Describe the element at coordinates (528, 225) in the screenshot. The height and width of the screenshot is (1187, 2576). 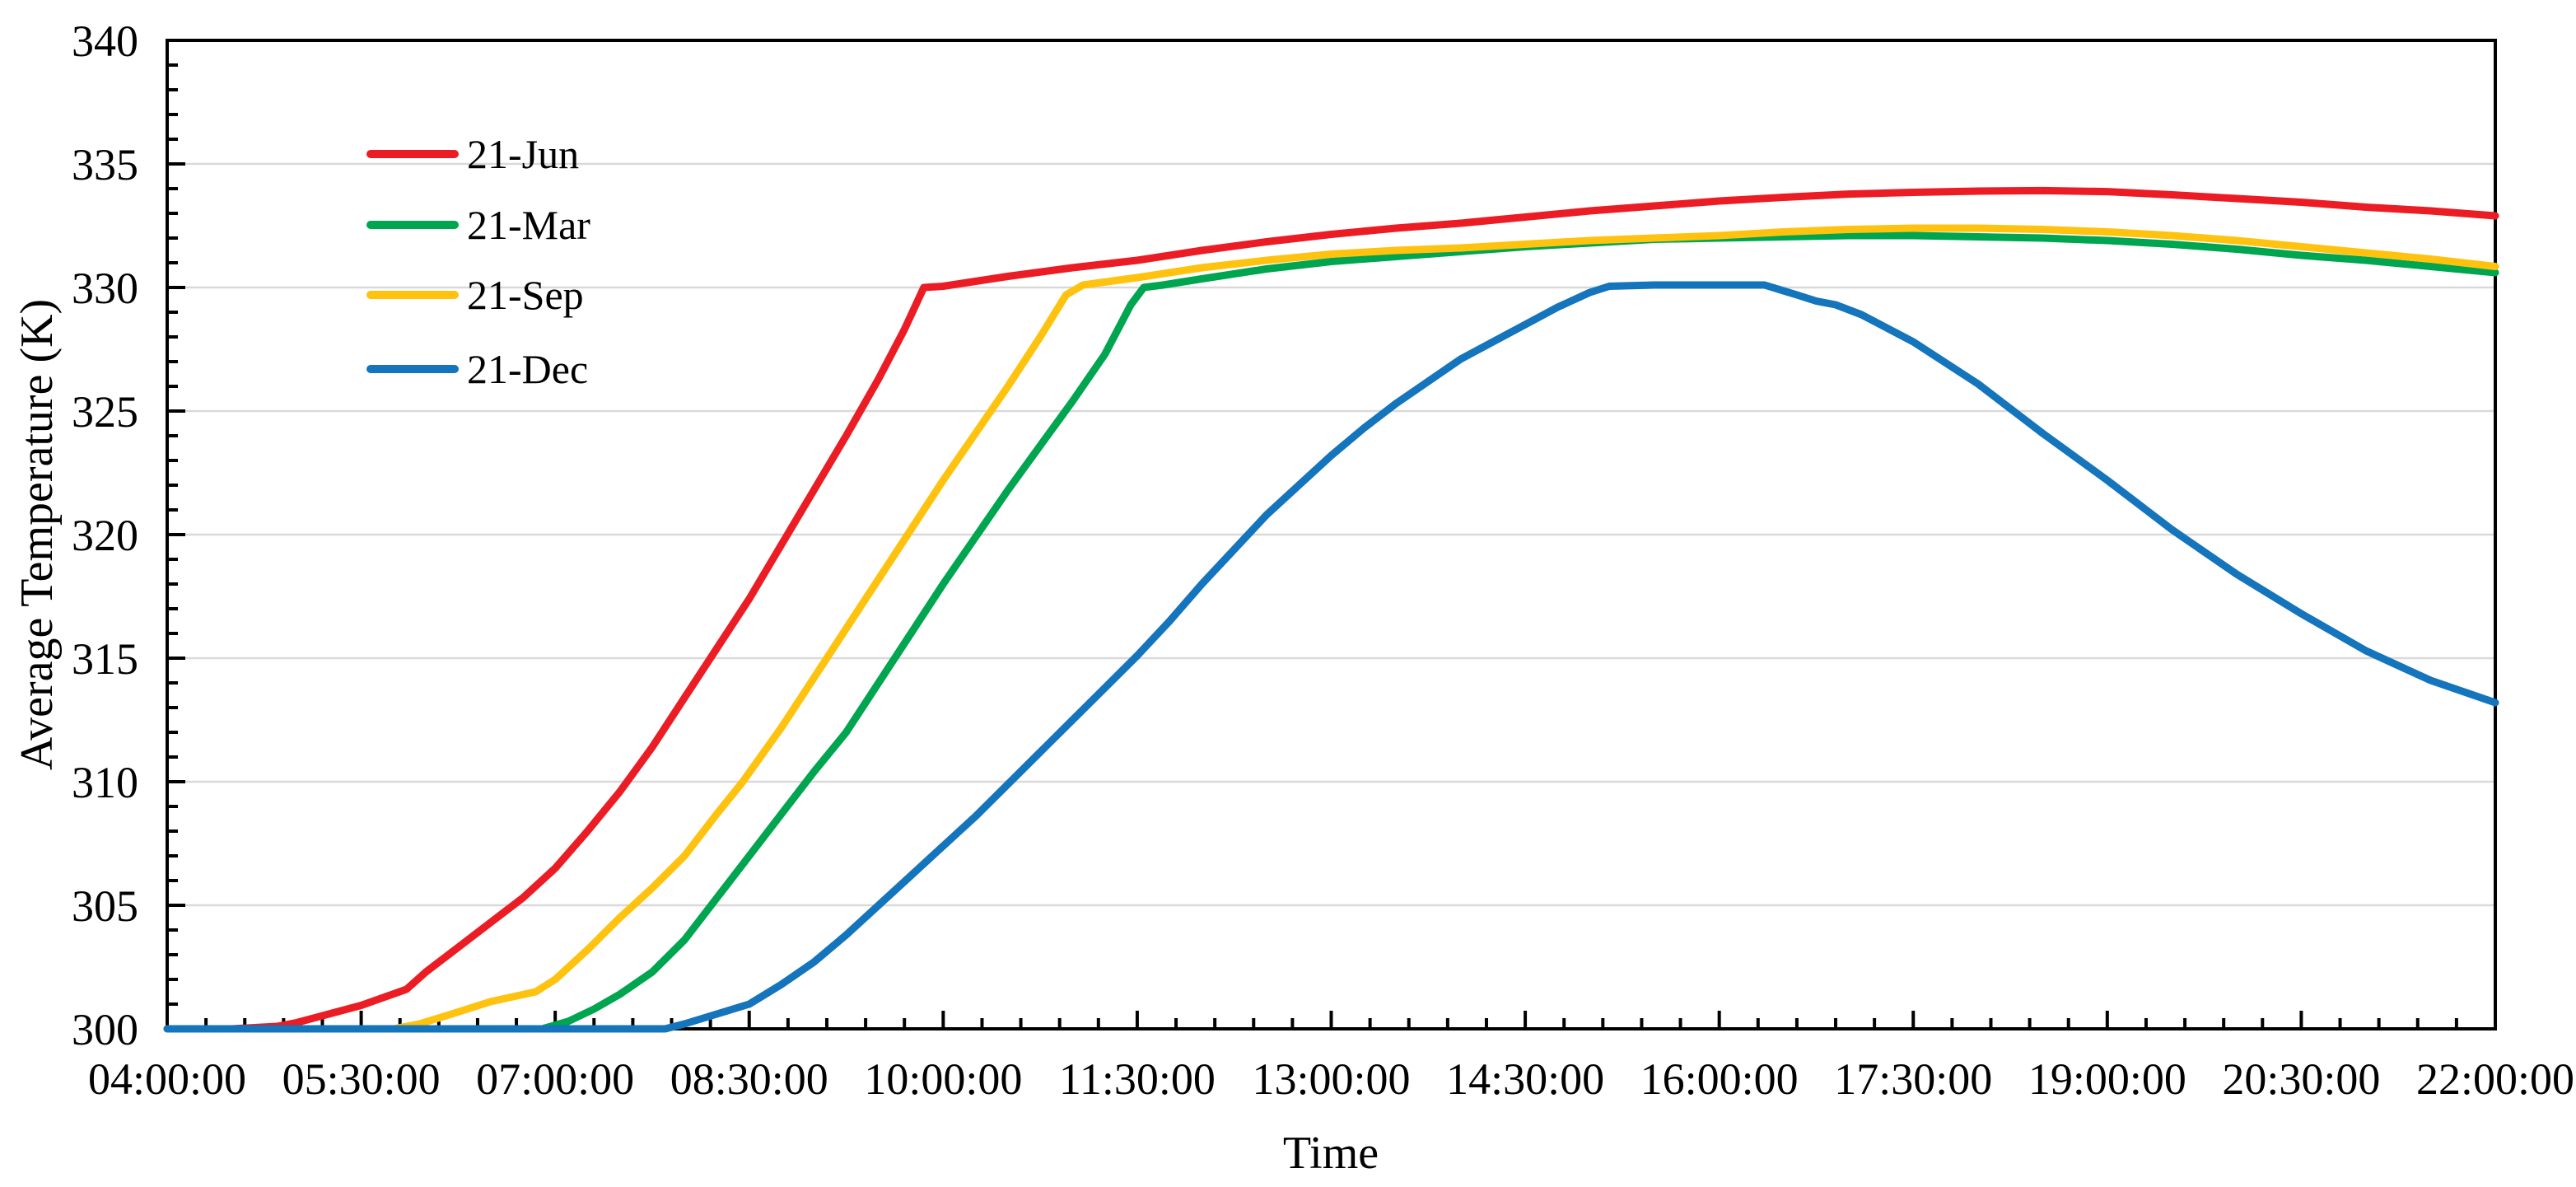
I see `legend-label-21-mar: 21-Mar` at that location.